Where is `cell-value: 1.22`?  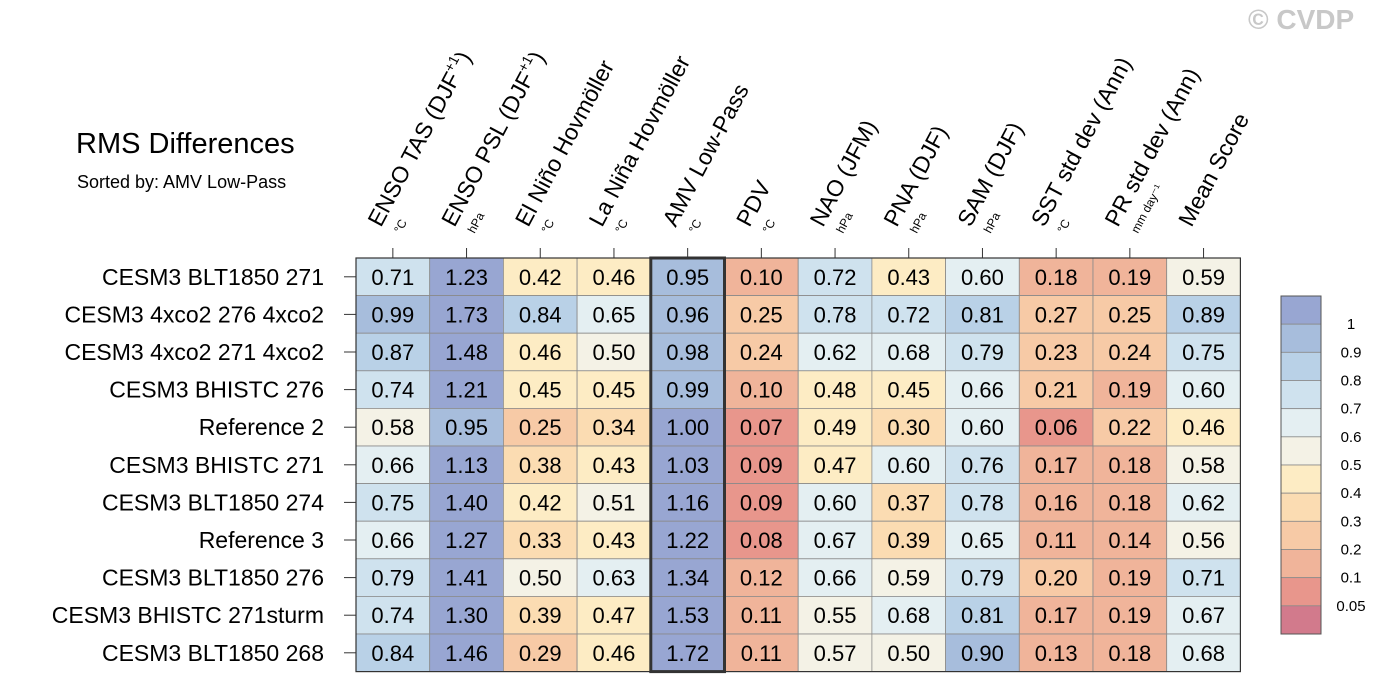
cell-value: 1.22 is located at coordinates (687, 540).